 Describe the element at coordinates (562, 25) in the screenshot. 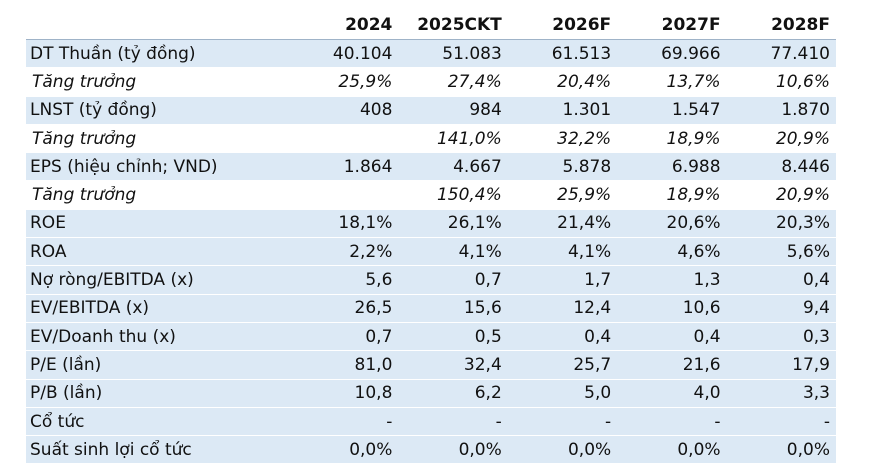

I see `header-cell-2026f: 2026F` at that location.